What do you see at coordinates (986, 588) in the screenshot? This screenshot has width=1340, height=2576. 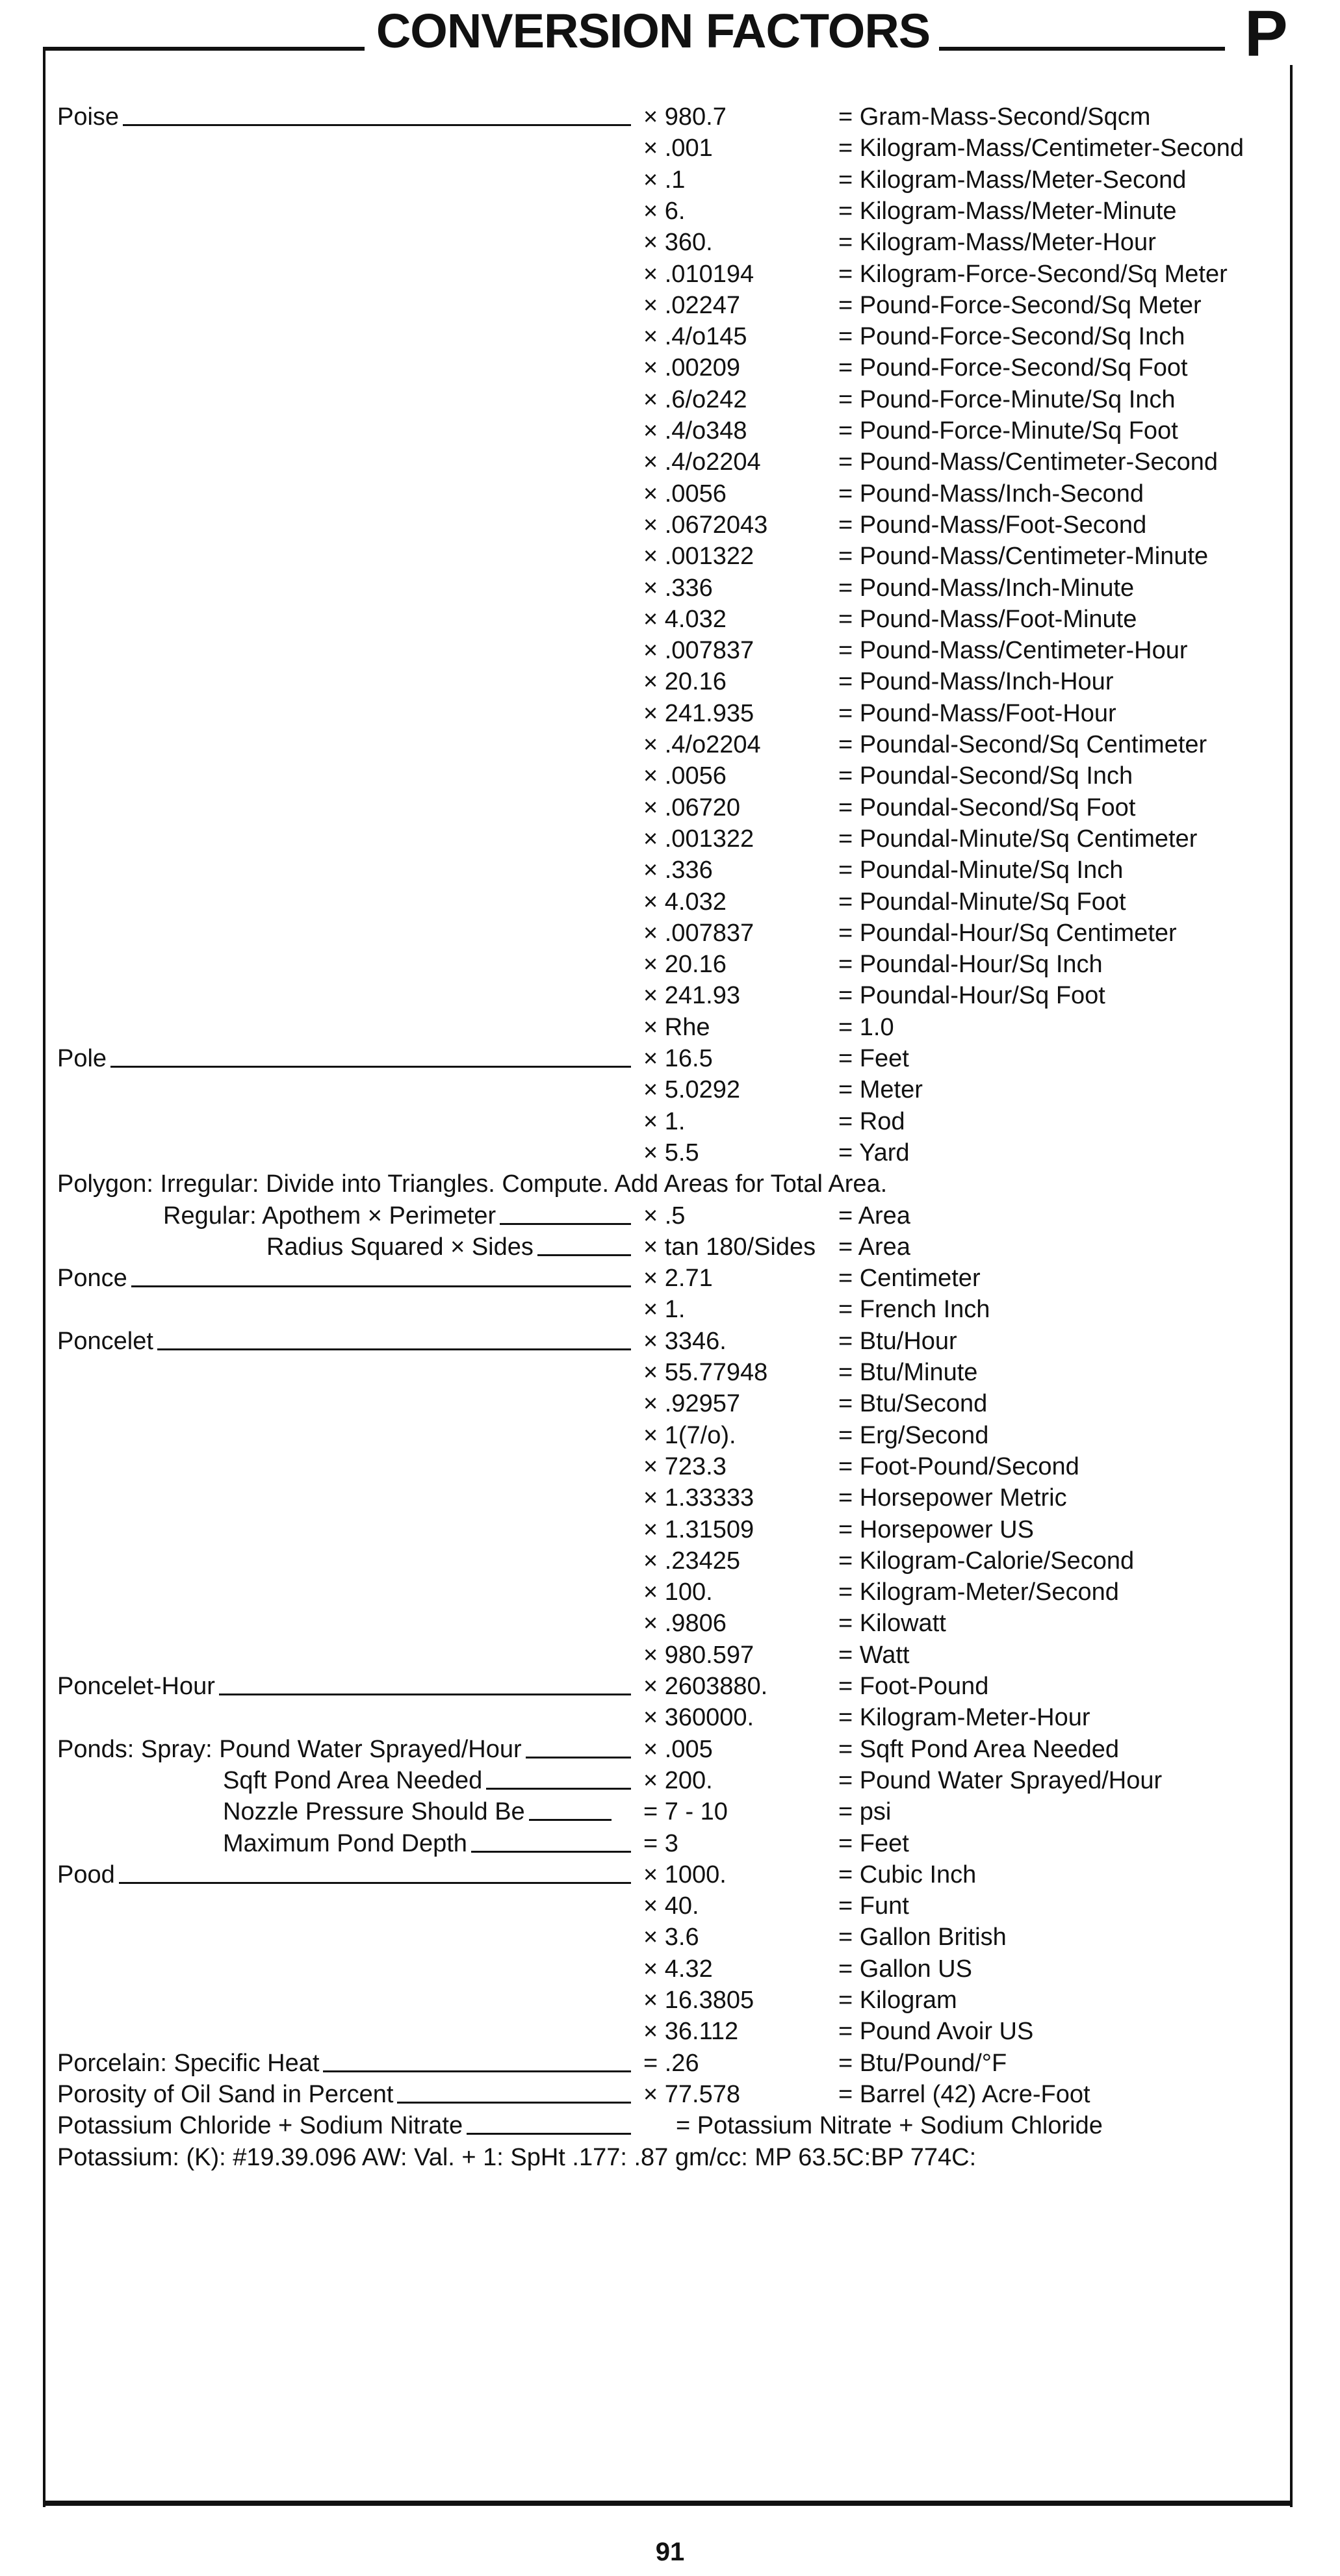 I see `conversion-unit: = Pound-Mass/Inch-Minute` at bounding box center [986, 588].